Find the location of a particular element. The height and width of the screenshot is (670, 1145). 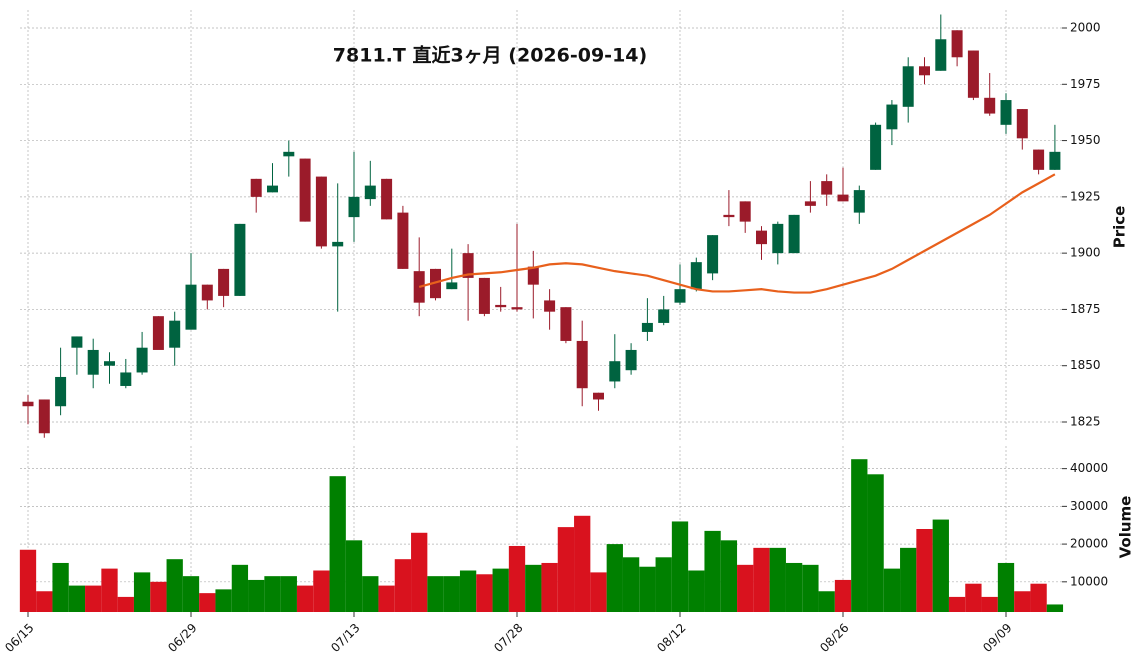

volume-tick-label: 20000 is located at coordinates (1089, 544).